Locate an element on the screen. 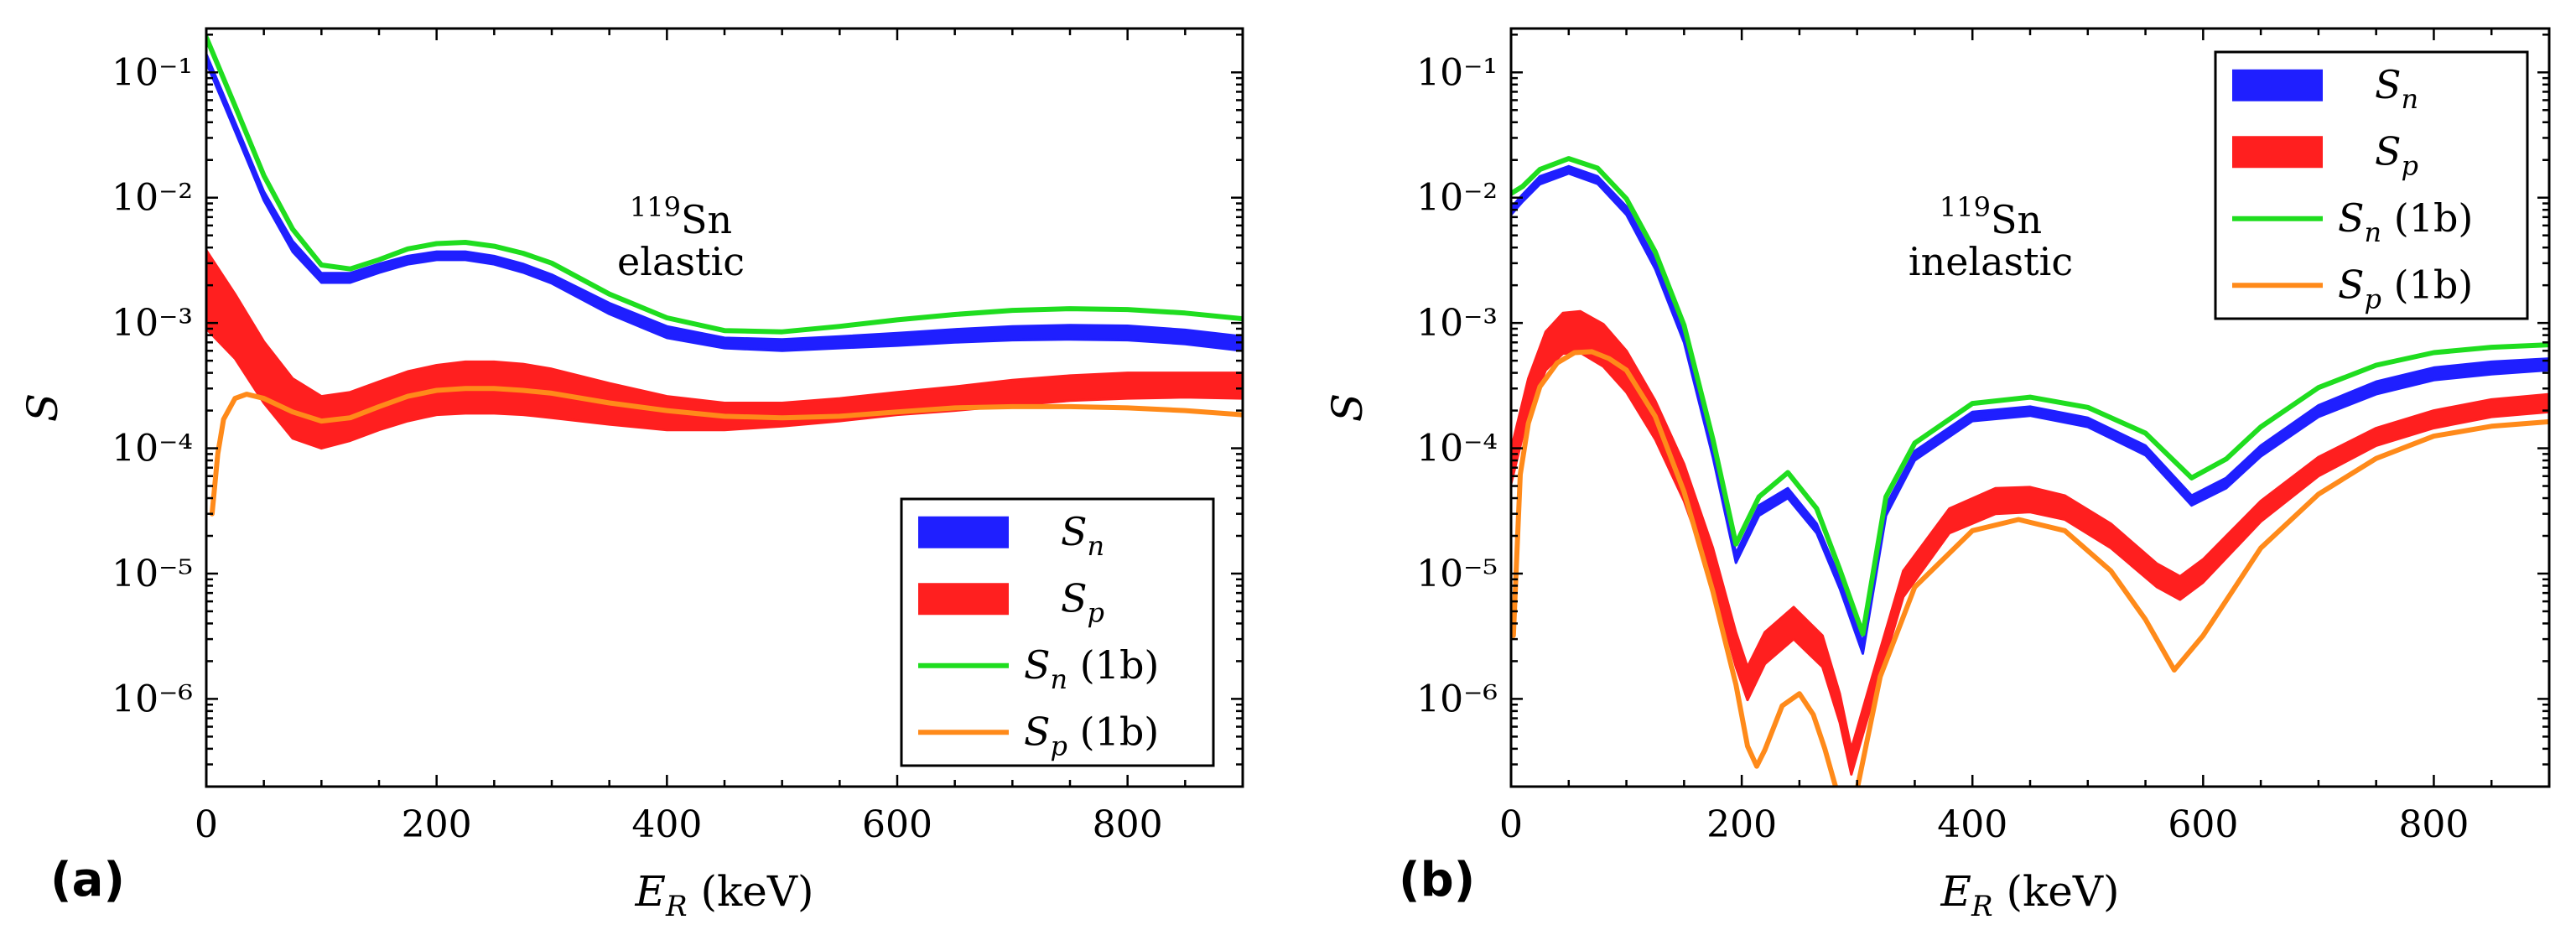  panel-tag: (b) is located at coordinates (1437, 880).